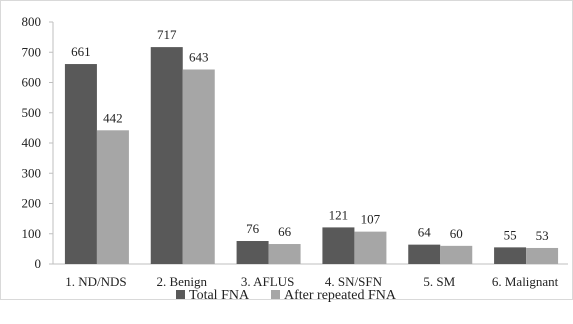 Image resolution: width=573 pixels, height=324 pixels. Describe the element at coordinates (32, 203) in the screenshot. I see `y-tick-label: 200` at that location.